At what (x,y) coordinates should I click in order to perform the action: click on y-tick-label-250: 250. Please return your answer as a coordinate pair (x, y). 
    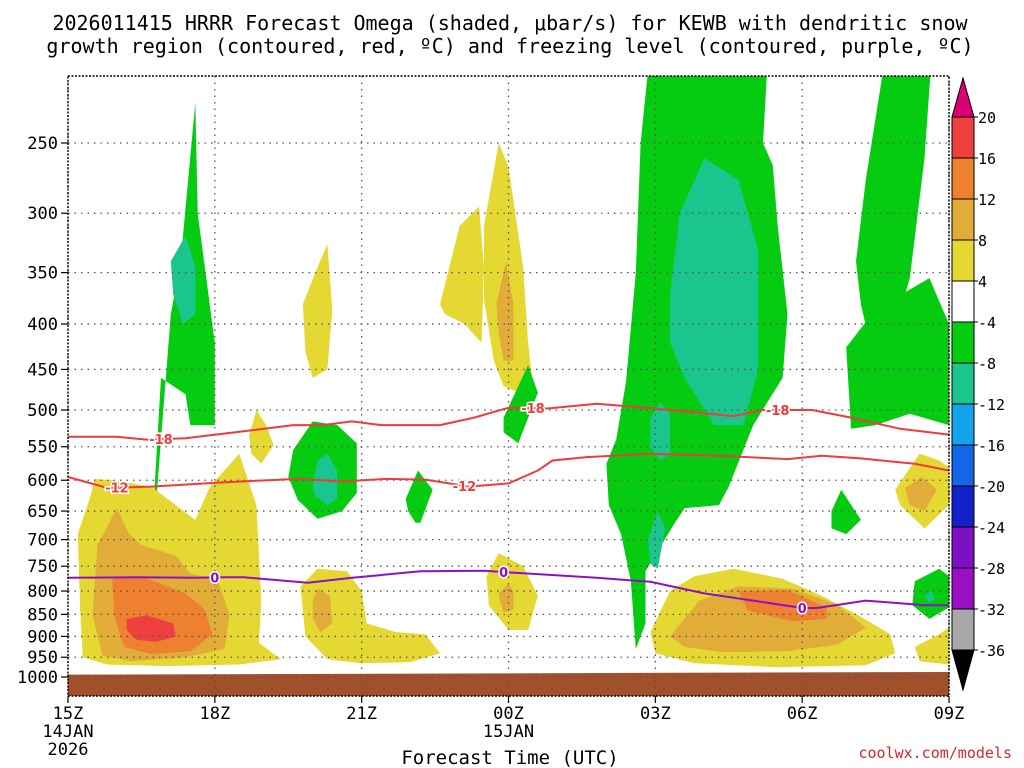
    Looking at the image, I should click on (42, 144).